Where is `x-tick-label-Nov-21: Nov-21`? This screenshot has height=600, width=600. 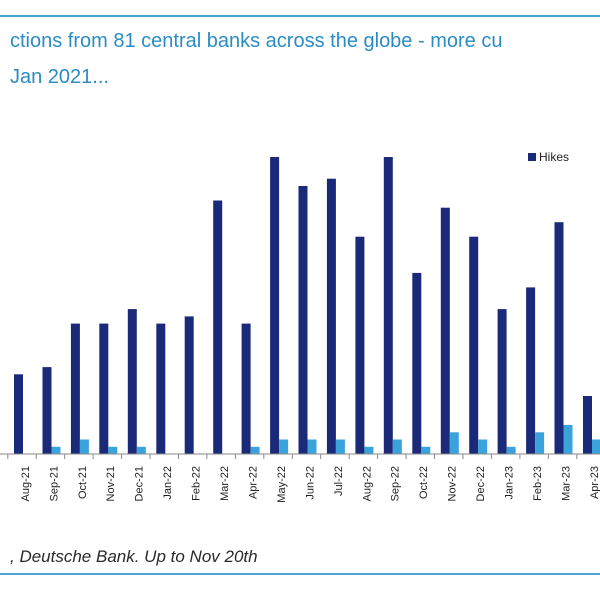 x-tick-label-Nov-21: Nov-21 is located at coordinates (111, 483).